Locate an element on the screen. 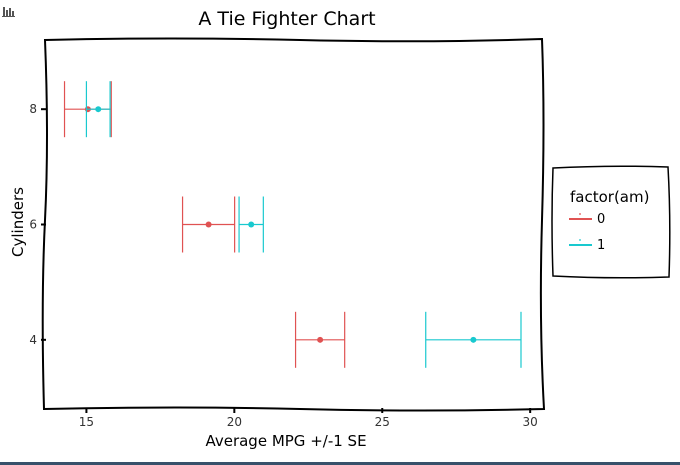 This screenshot has width=680, height=465. legend: factor(am) 0 1 is located at coordinates (611, 222).